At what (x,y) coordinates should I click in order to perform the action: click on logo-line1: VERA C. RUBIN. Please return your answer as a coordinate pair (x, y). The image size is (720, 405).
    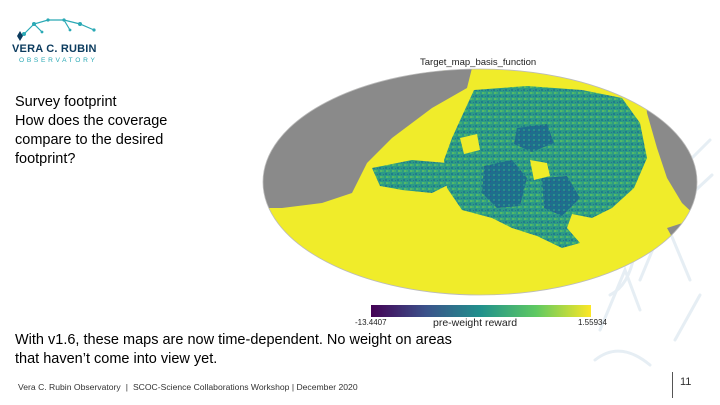
    Looking at the image, I should click on (54, 49).